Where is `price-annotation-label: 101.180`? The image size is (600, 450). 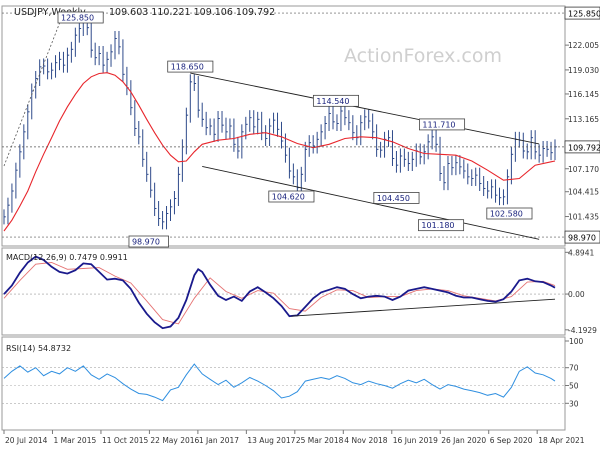 price-annotation-label: 101.180 is located at coordinates (437, 225).